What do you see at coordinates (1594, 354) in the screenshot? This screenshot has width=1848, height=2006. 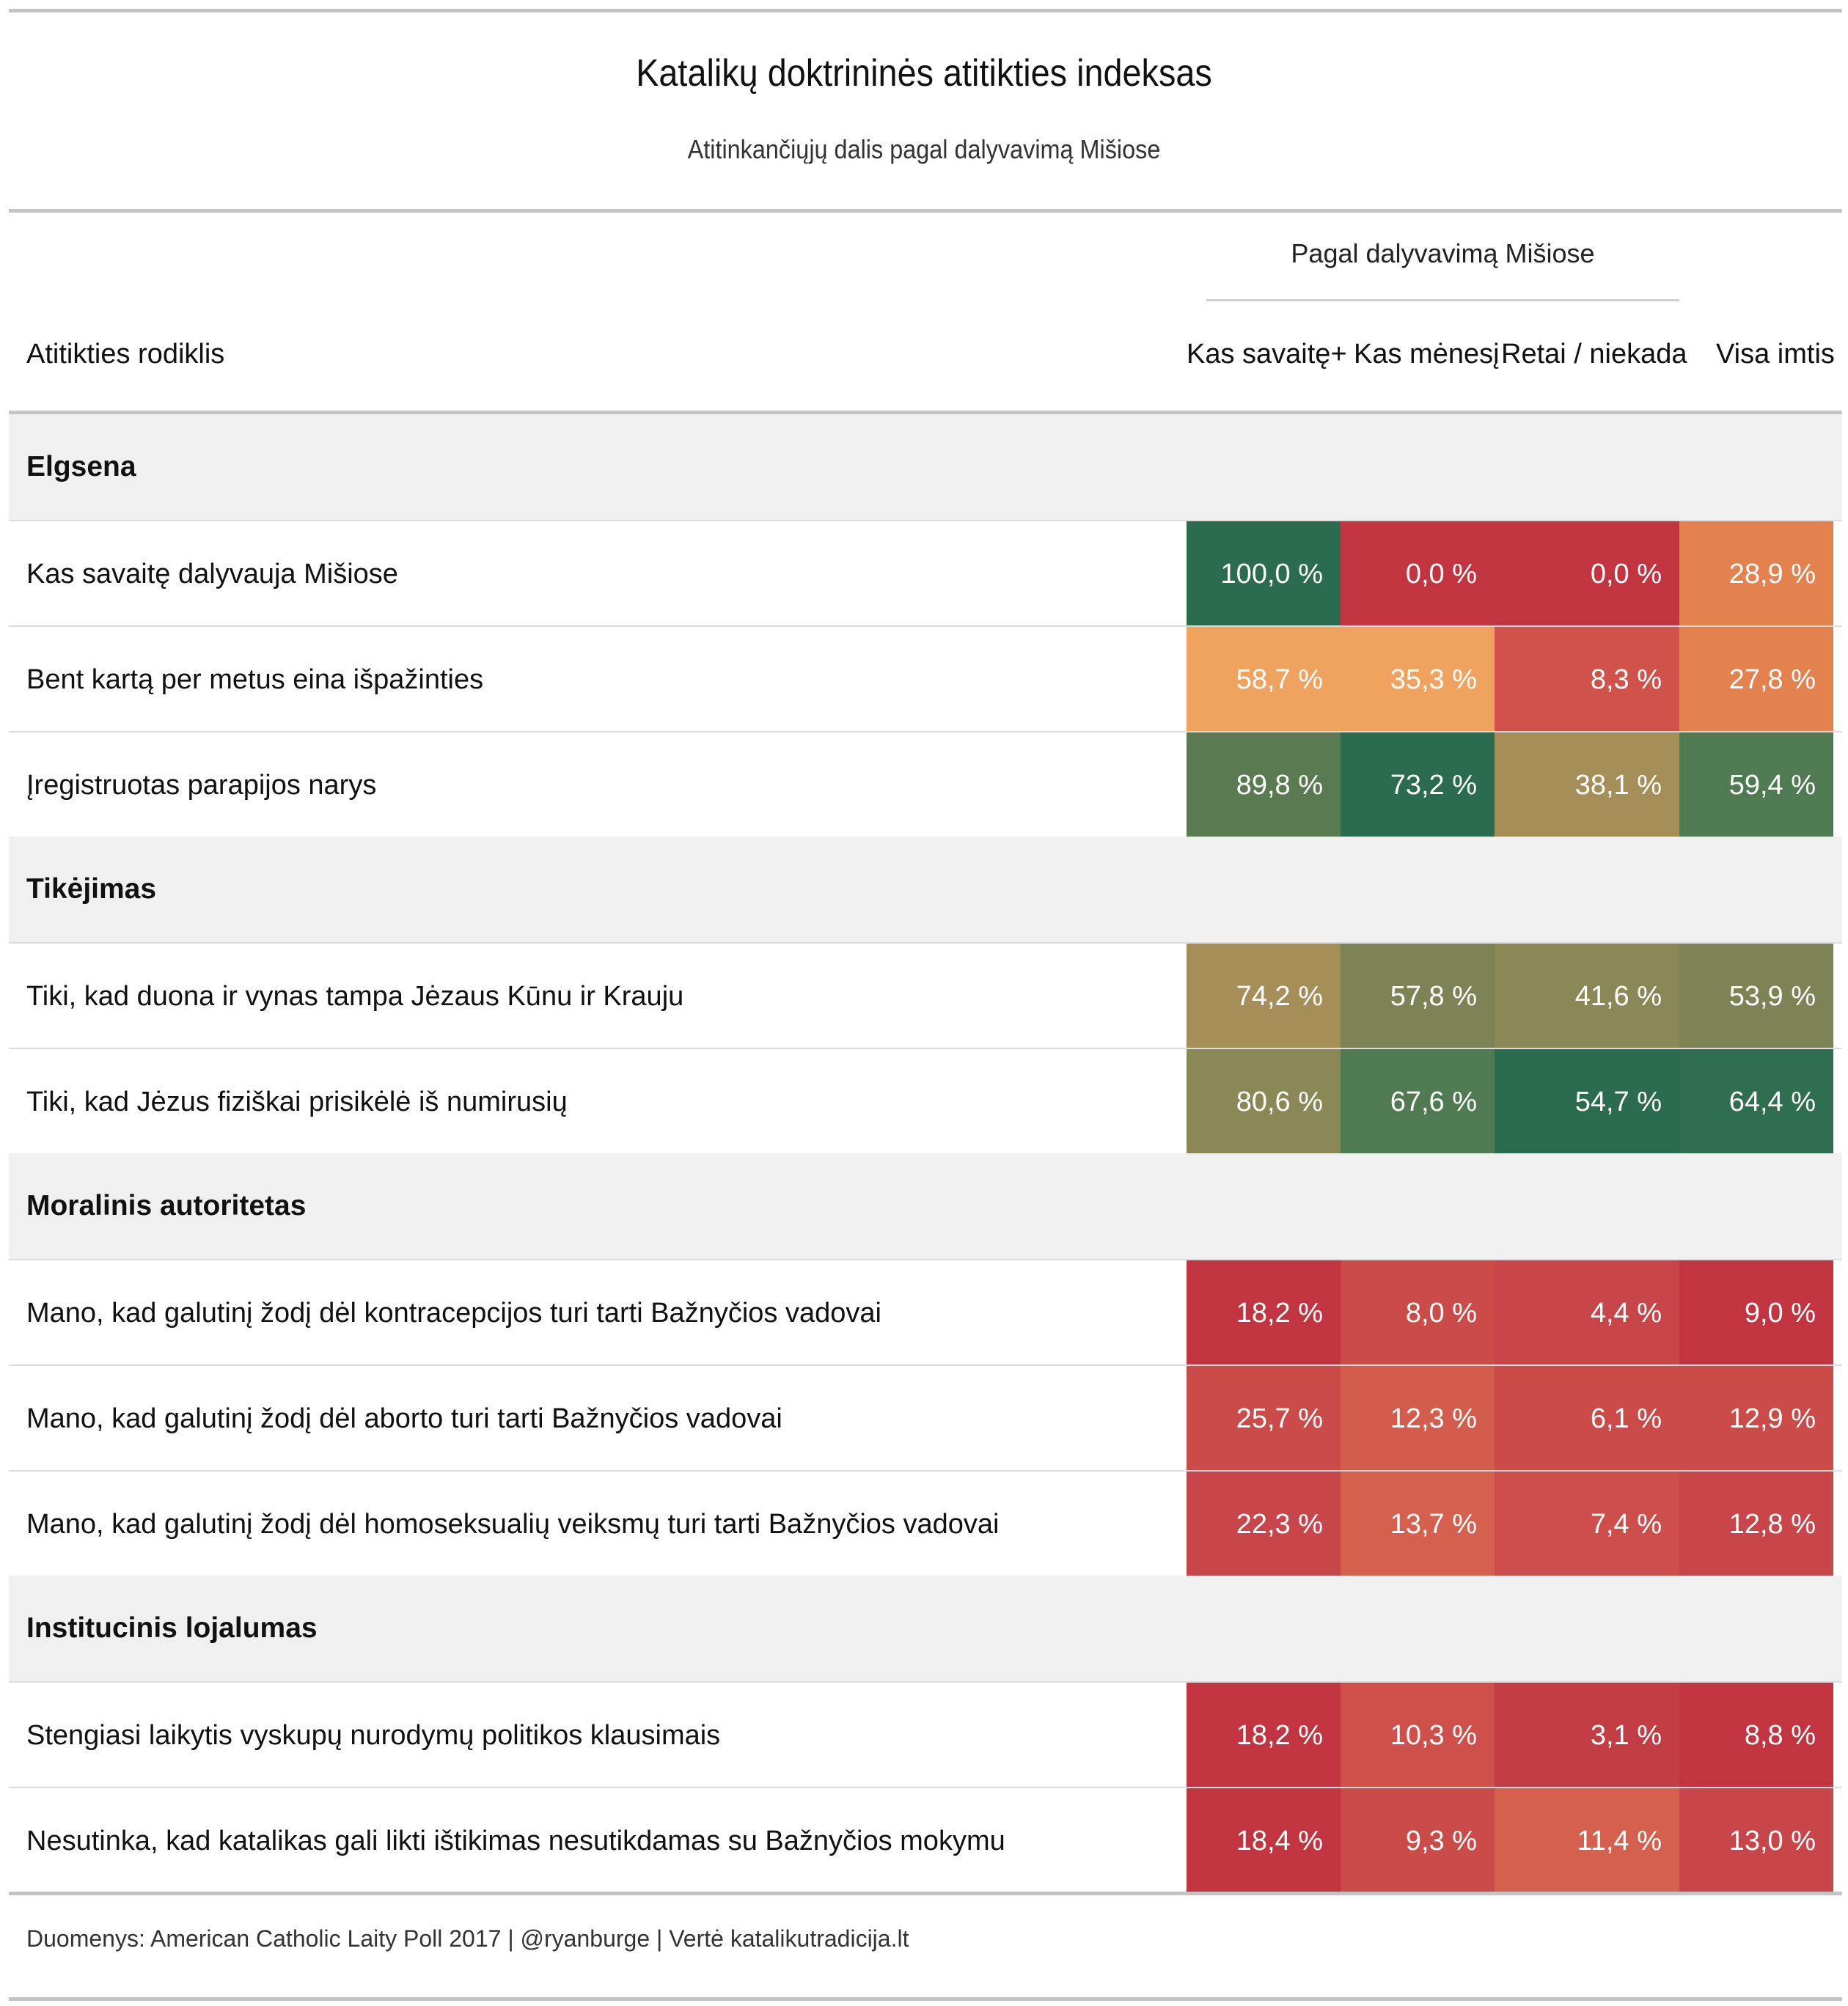 I see `column-header-seldom: Retai / niekada` at bounding box center [1594, 354].